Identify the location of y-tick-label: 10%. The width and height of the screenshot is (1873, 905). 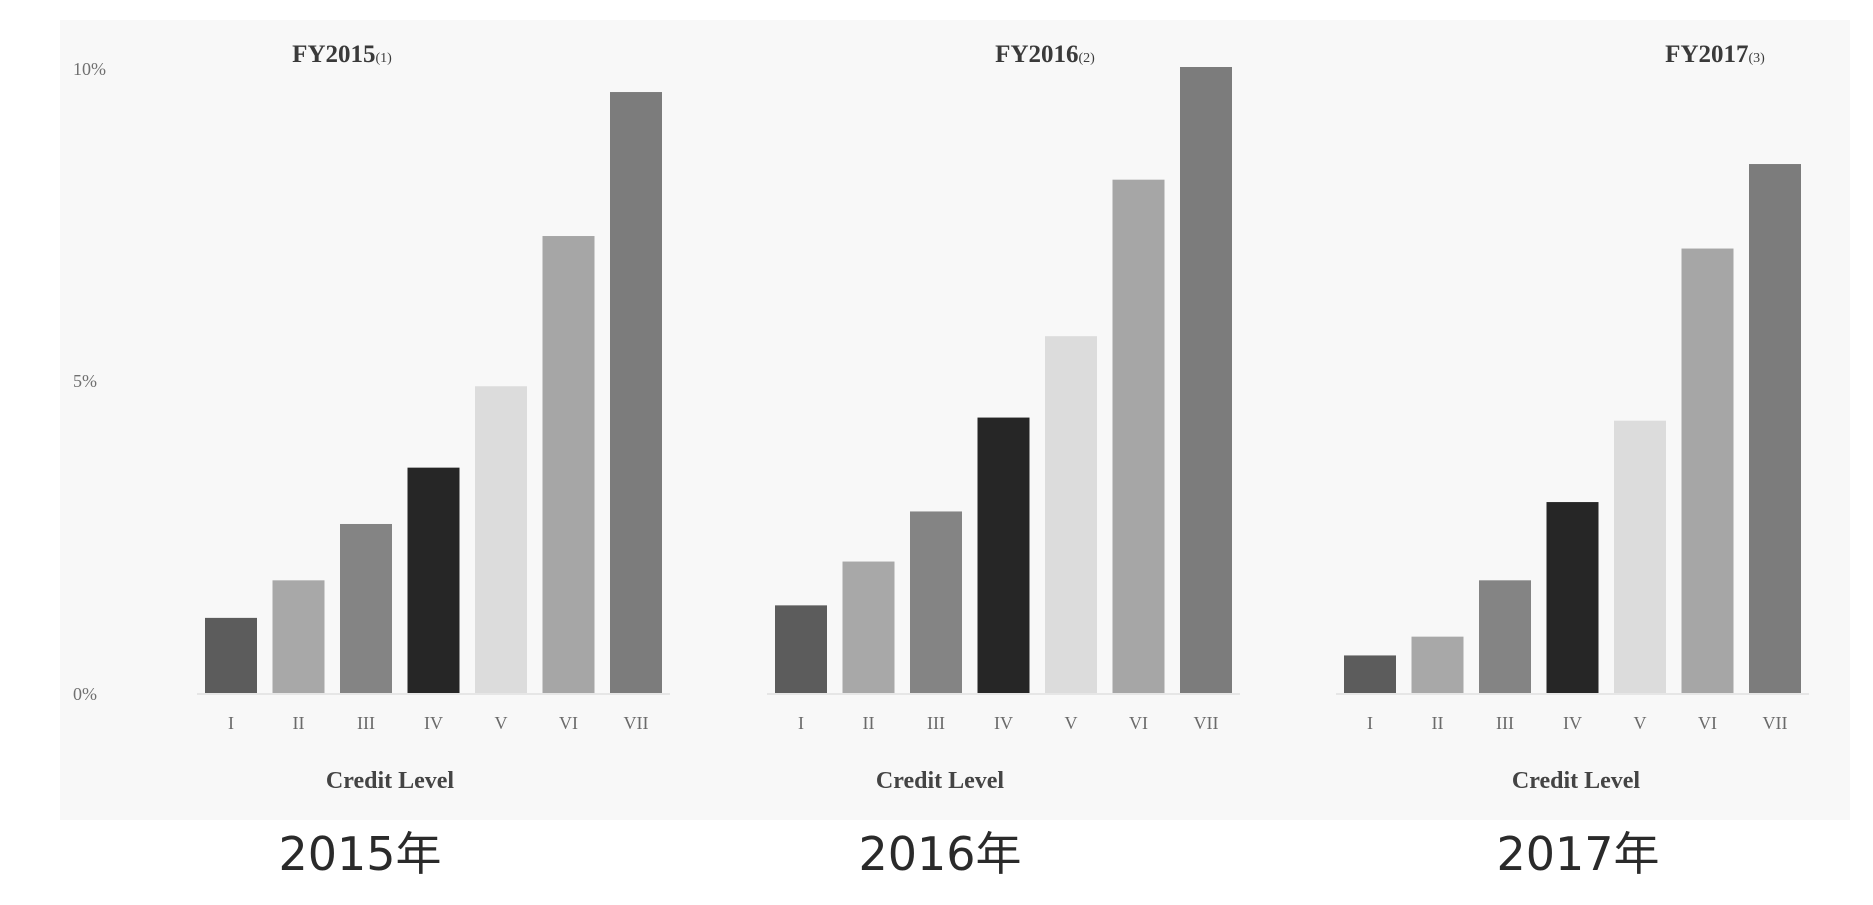
(89, 69).